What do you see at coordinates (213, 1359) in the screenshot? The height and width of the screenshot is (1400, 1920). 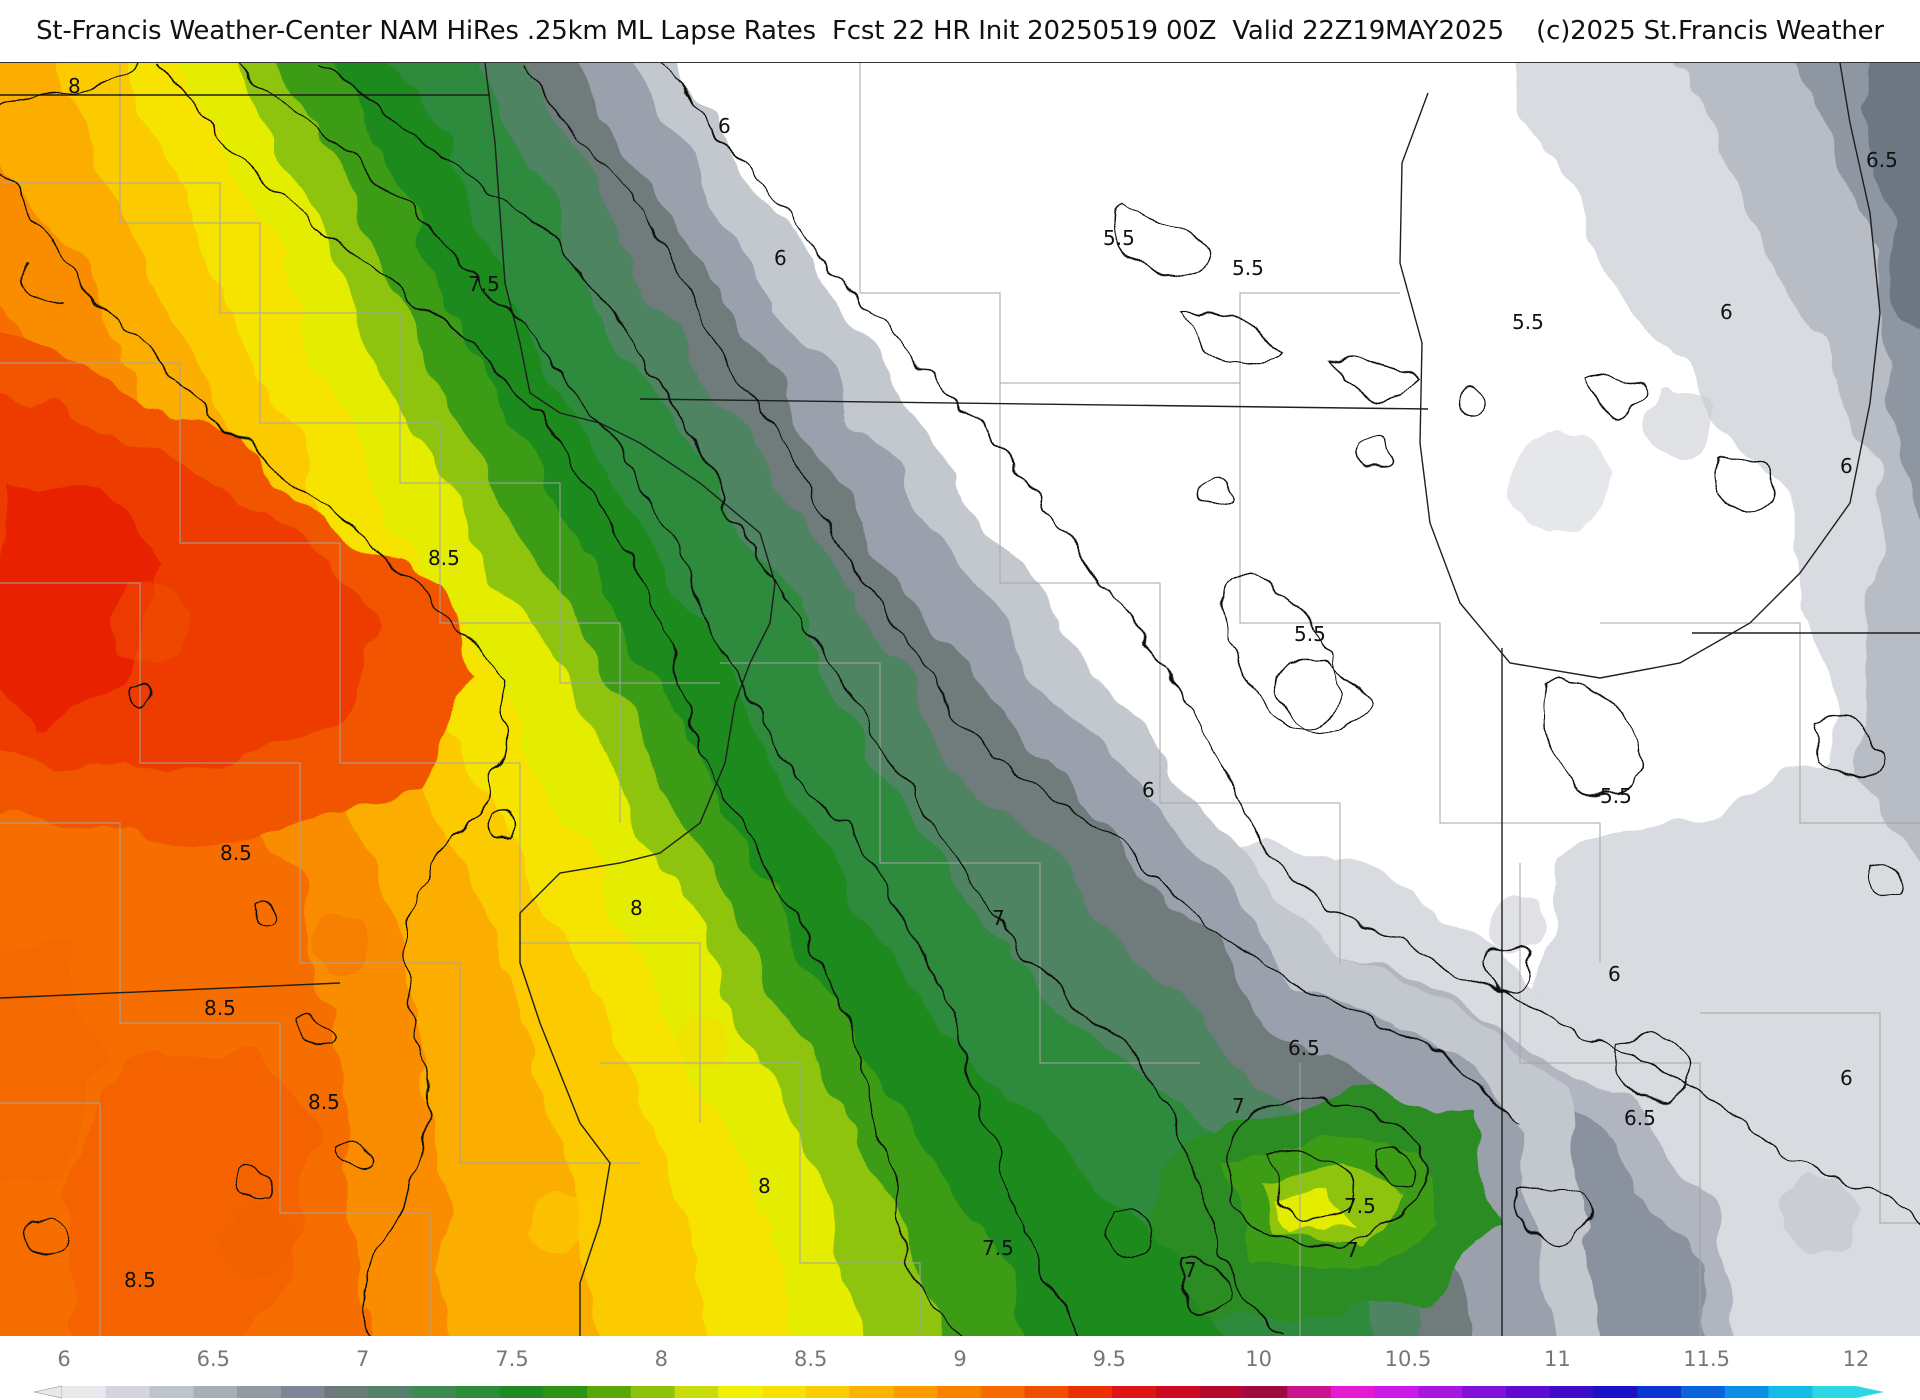 I see `legend-tick-label: 6.5` at bounding box center [213, 1359].